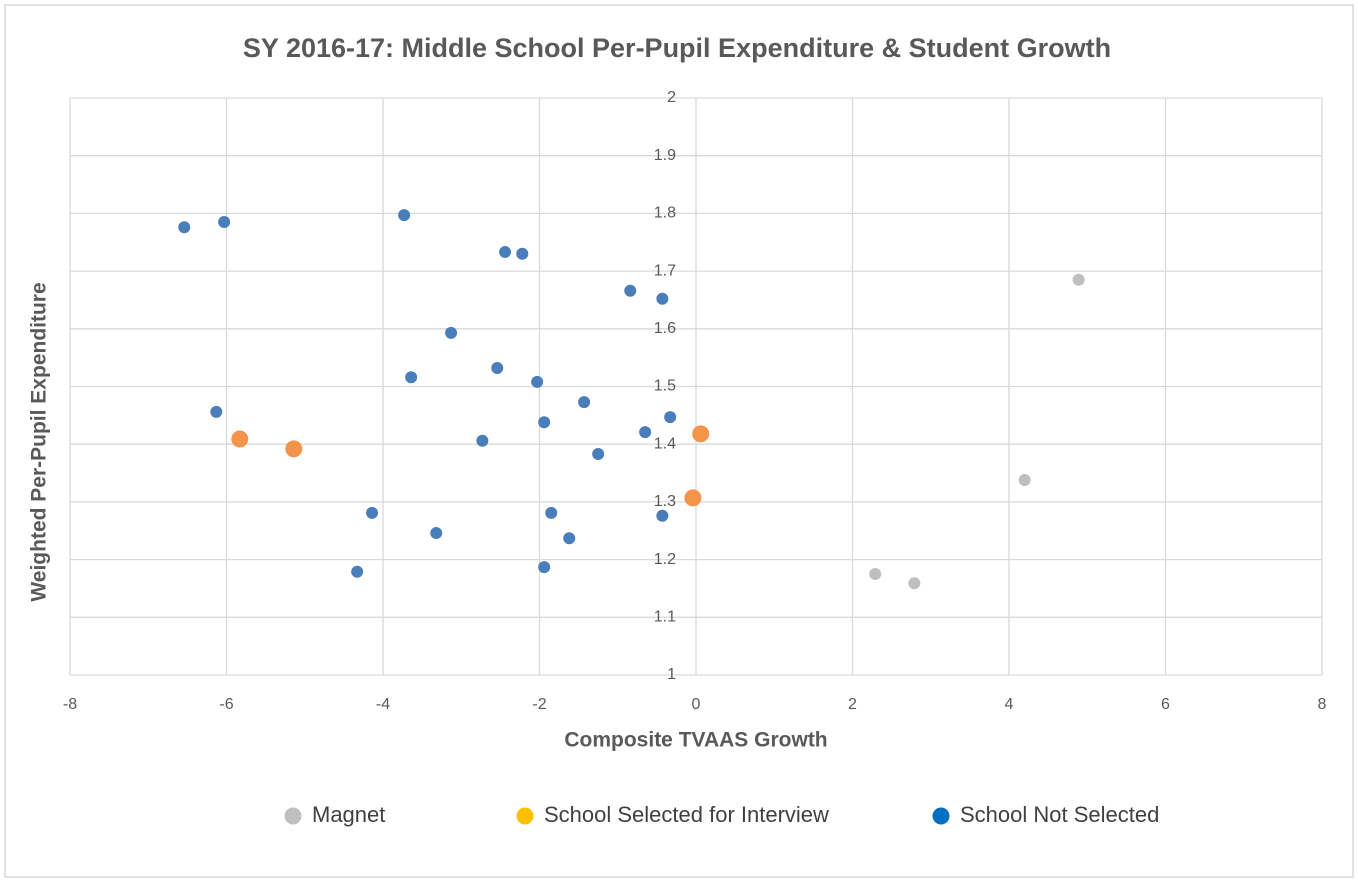 Image resolution: width=1358 pixels, height=880 pixels. What do you see at coordinates (695, 740) in the screenshot?
I see `x-axis-label: Composite TVAAS Growth` at bounding box center [695, 740].